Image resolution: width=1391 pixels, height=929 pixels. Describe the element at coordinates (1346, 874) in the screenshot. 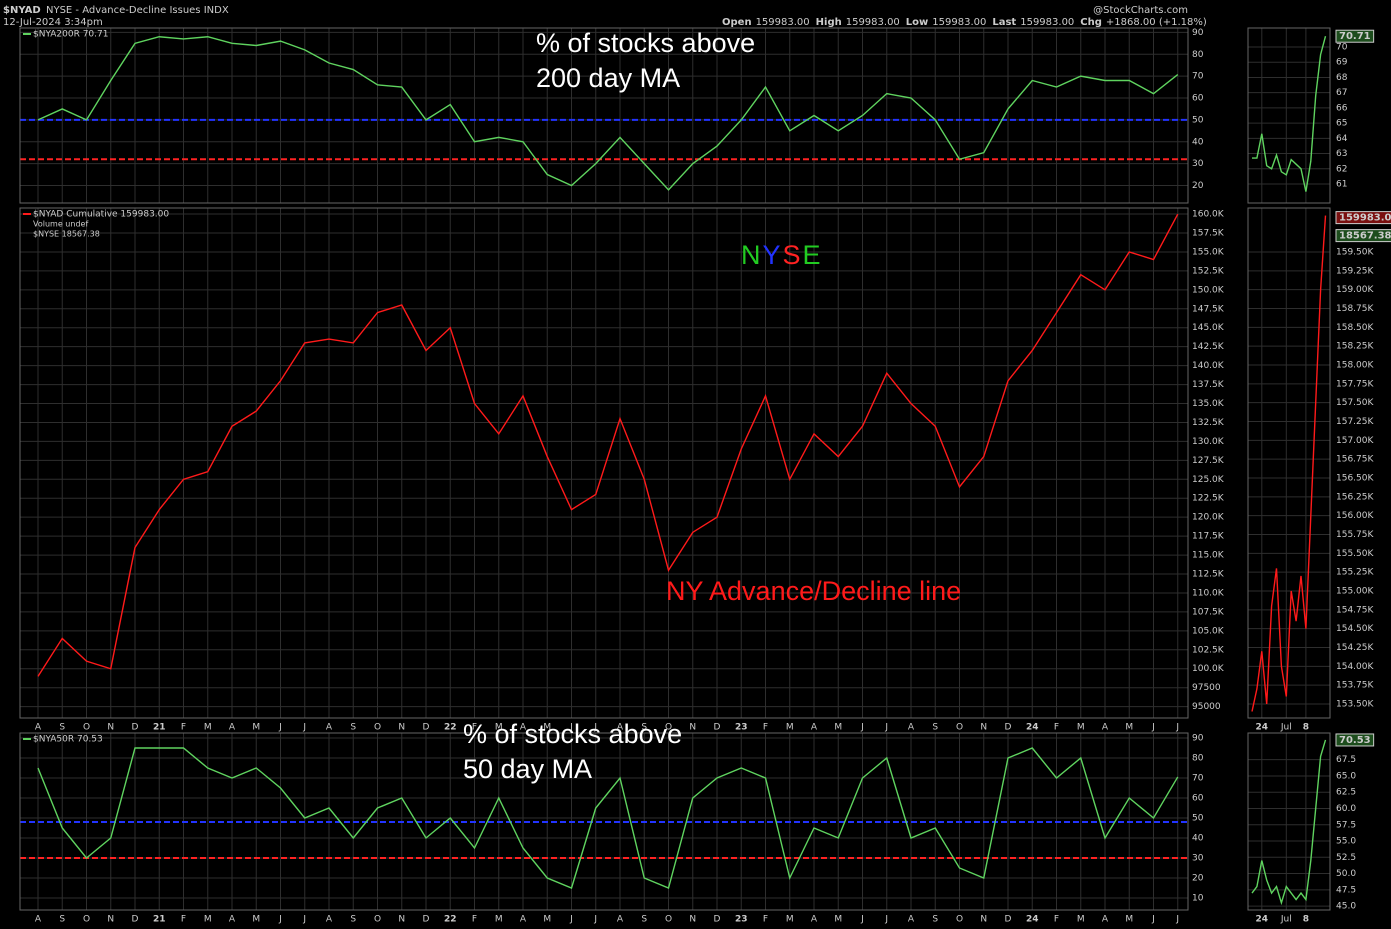

I see `y-tick-label: 50.0` at that location.